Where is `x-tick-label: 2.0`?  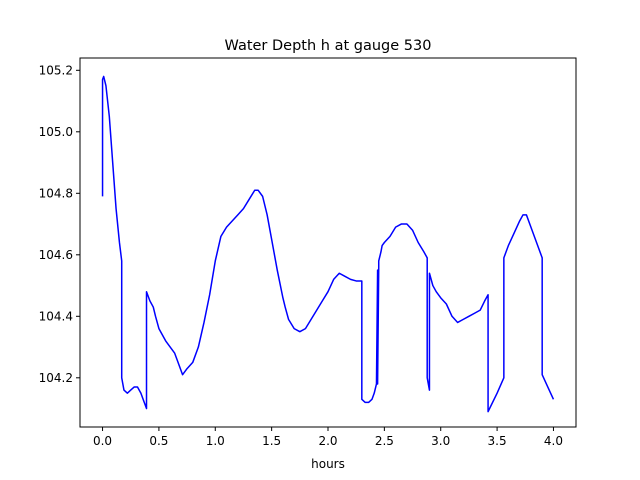 x-tick-label: 2.0 is located at coordinates (327, 441).